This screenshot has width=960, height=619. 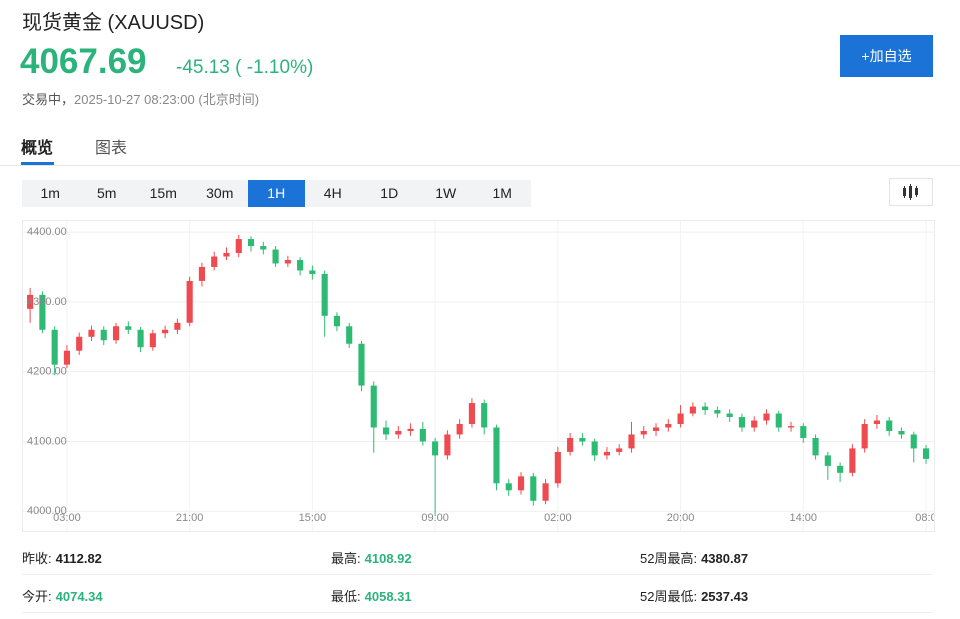 I want to click on divider, so click(x=480, y=165).